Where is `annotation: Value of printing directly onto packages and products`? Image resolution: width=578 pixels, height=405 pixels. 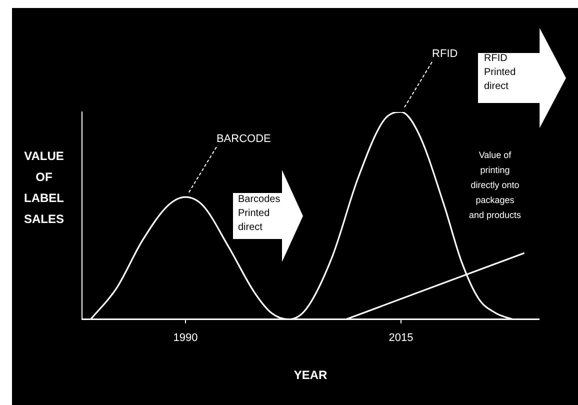 annotation: Value of printing directly onto packages and products is located at coordinates (495, 185).